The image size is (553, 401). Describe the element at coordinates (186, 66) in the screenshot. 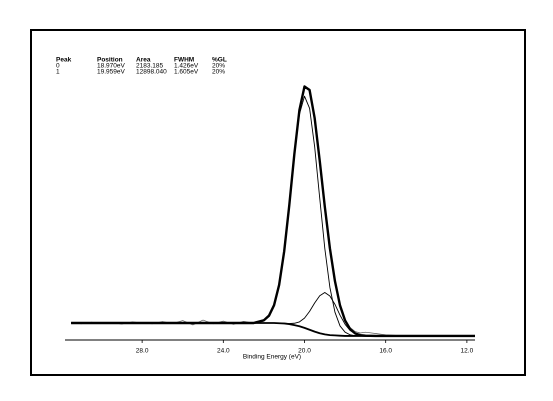

I see `table-cell: 1.426eV` at that location.